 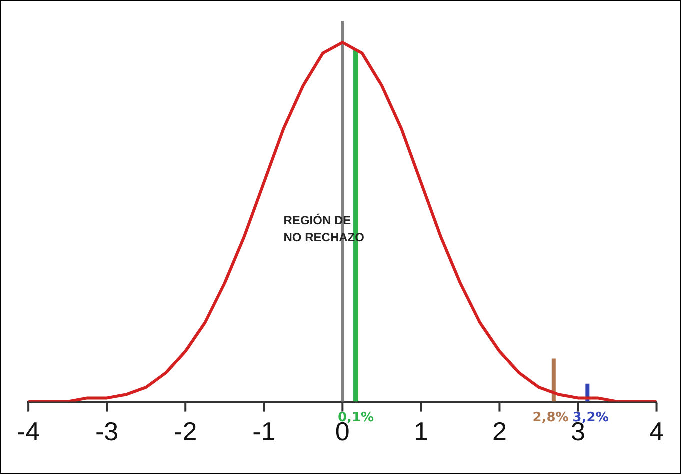 I want to click on x-tick-label: 1, so click(x=421, y=431).